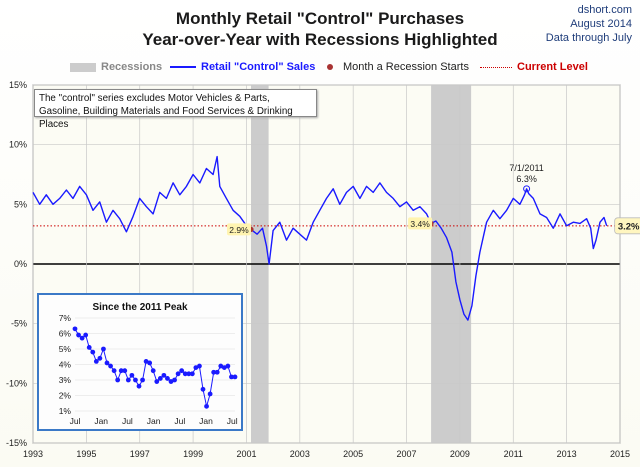 The image size is (640, 467). I want to click on credit-date: August 2014, so click(601, 24).